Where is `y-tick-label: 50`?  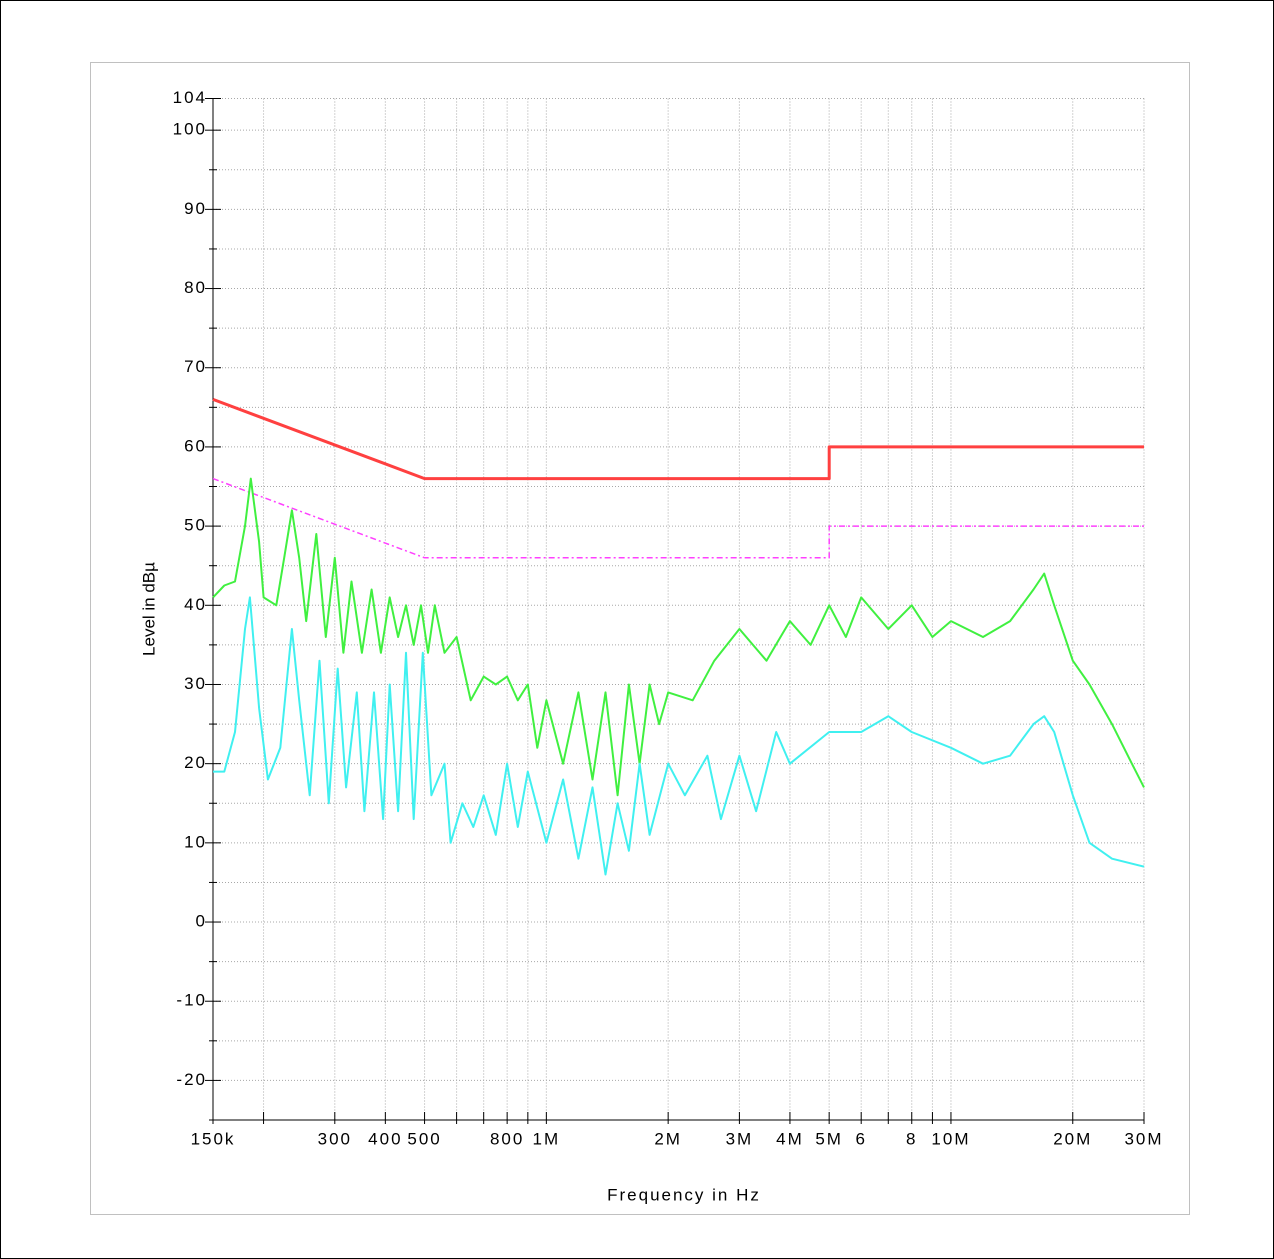
y-tick-label: 50 is located at coordinates (195, 525).